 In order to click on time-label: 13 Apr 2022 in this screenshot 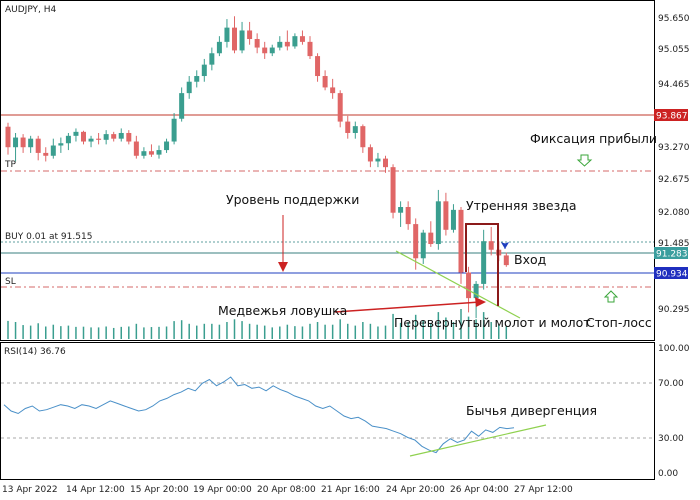, I will do `click(30, 490)`.